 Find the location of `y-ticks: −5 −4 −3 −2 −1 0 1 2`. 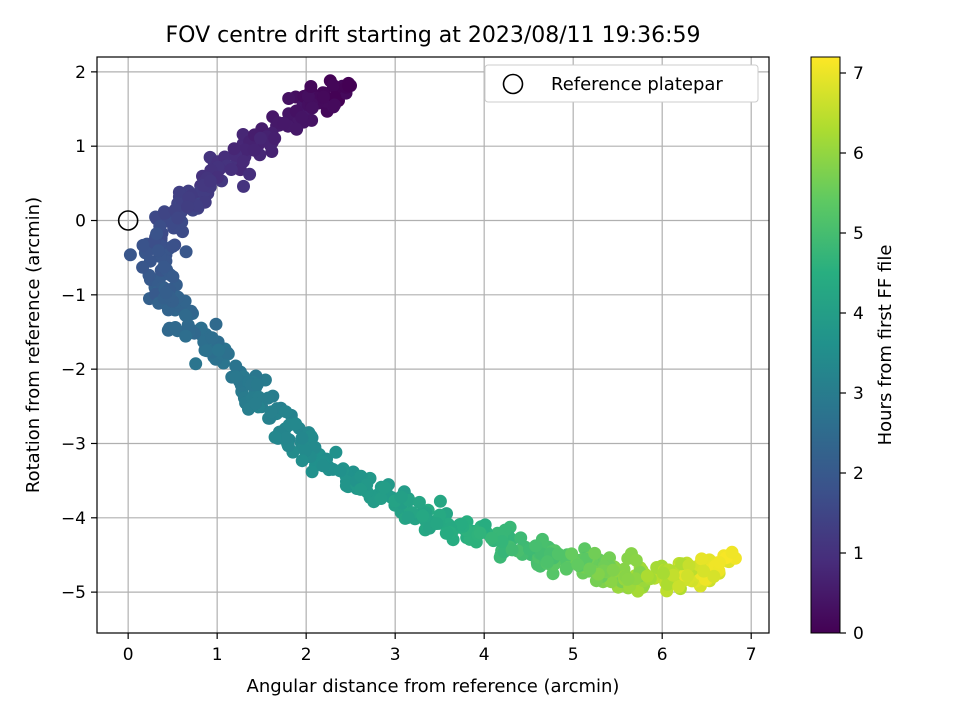

y-ticks: −5 −4 −3 −2 −1 0 1 2 is located at coordinates (79, 333).